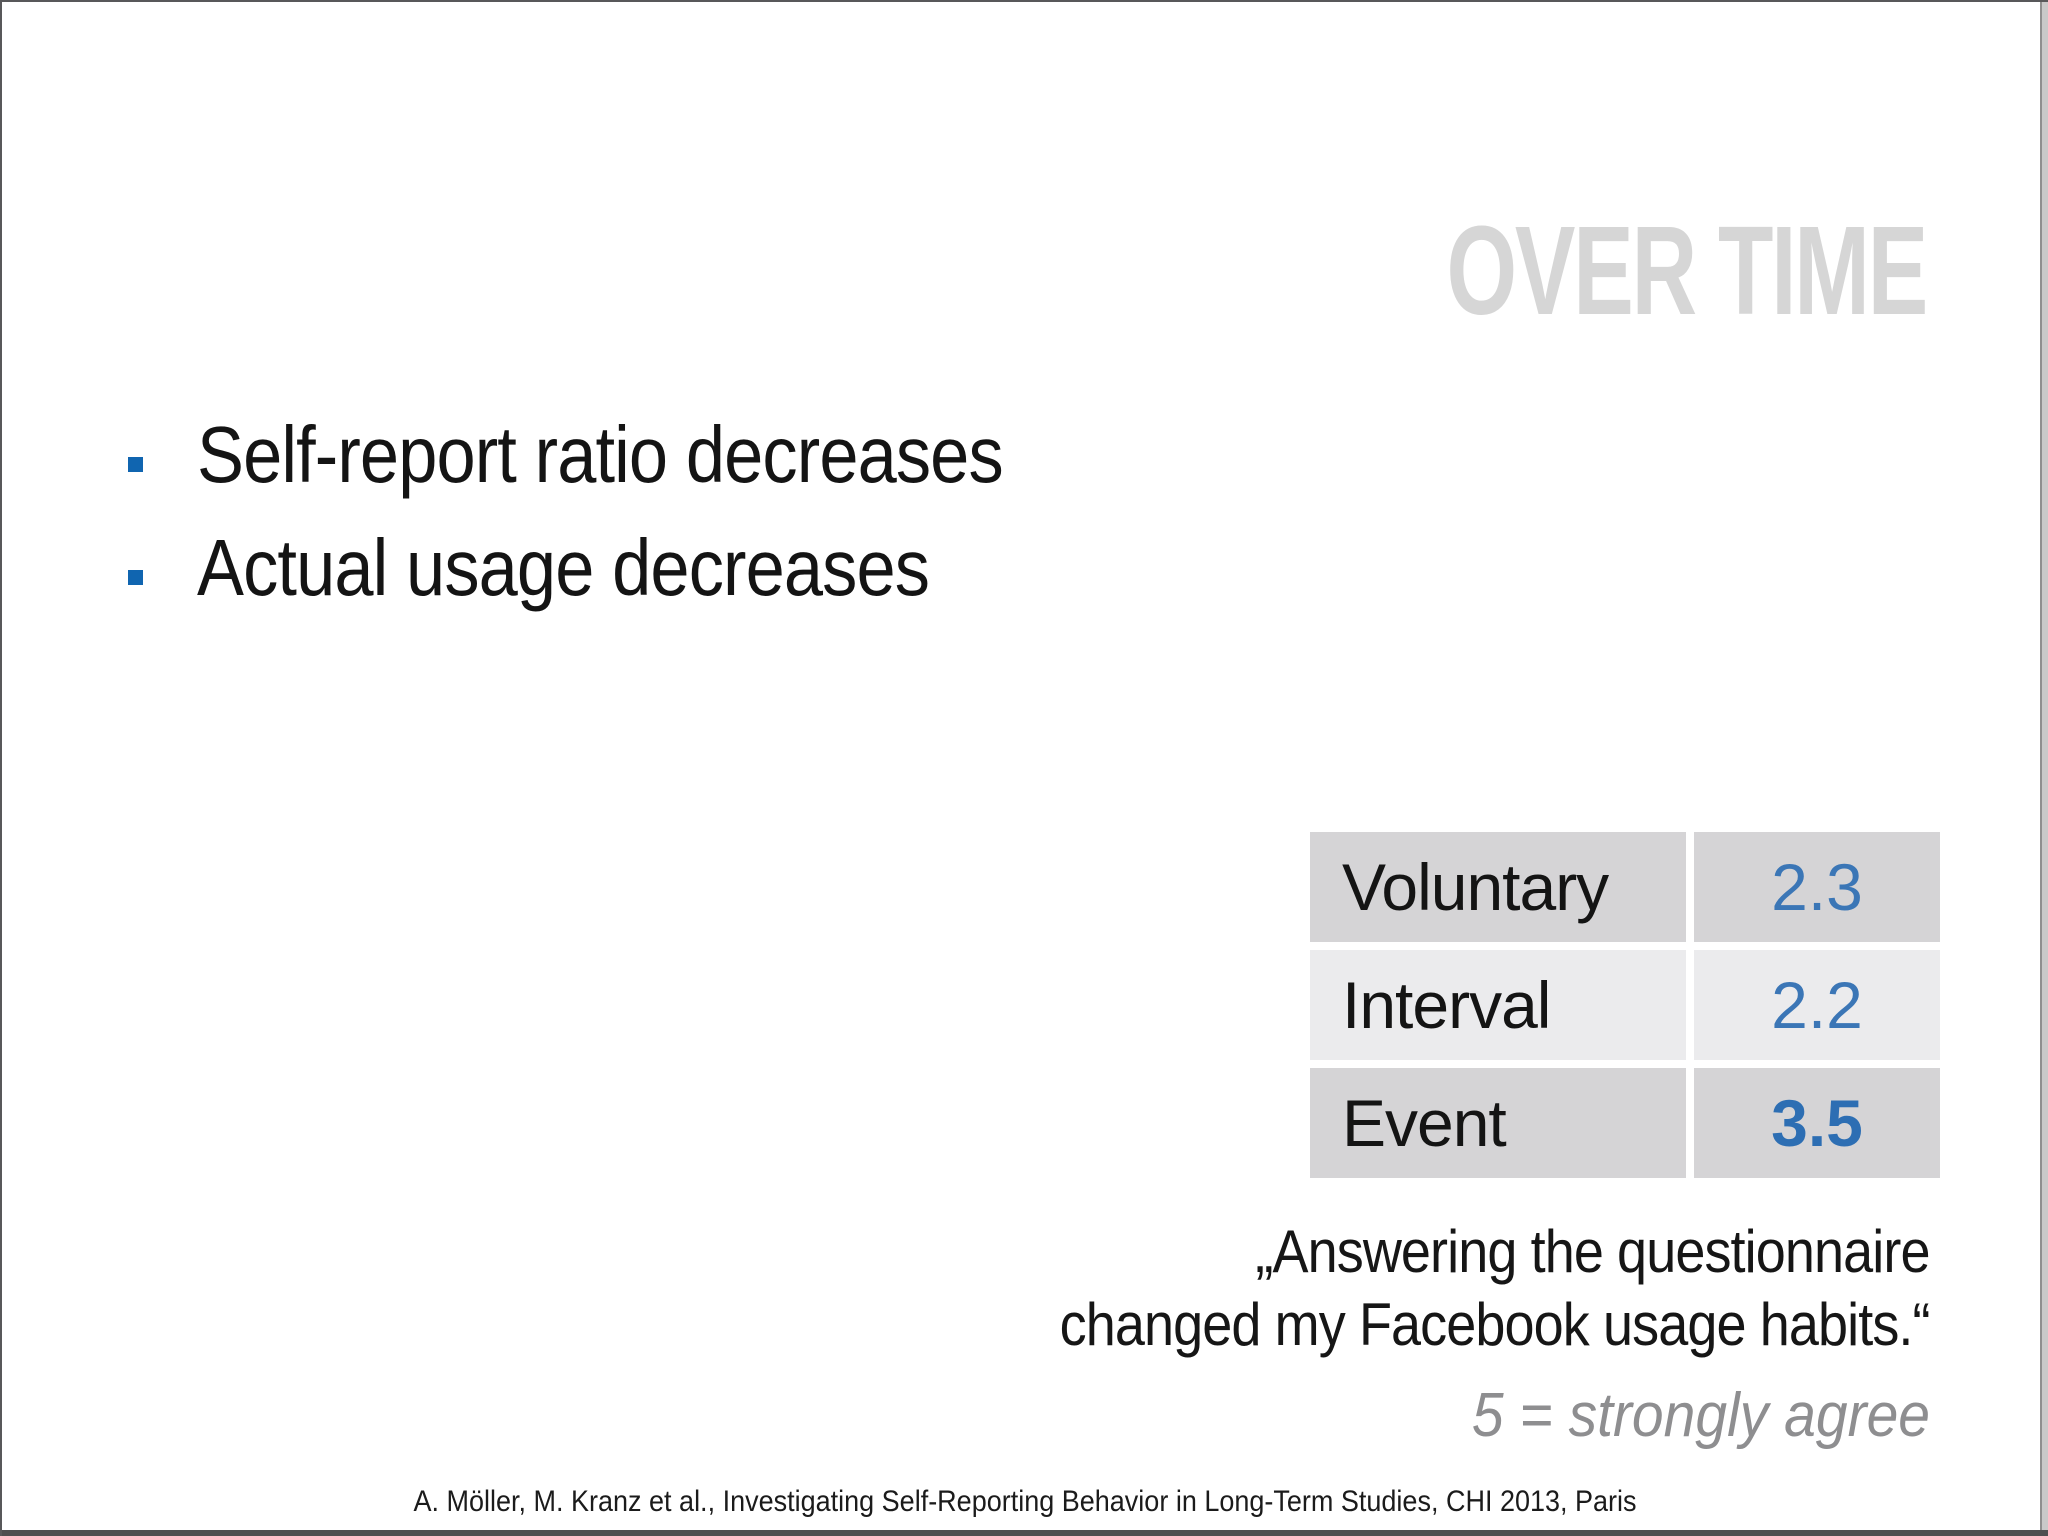 This screenshot has height=1536, width=2048. I want to click on table-row-label-interval: Interval, so click(1498, 1005).